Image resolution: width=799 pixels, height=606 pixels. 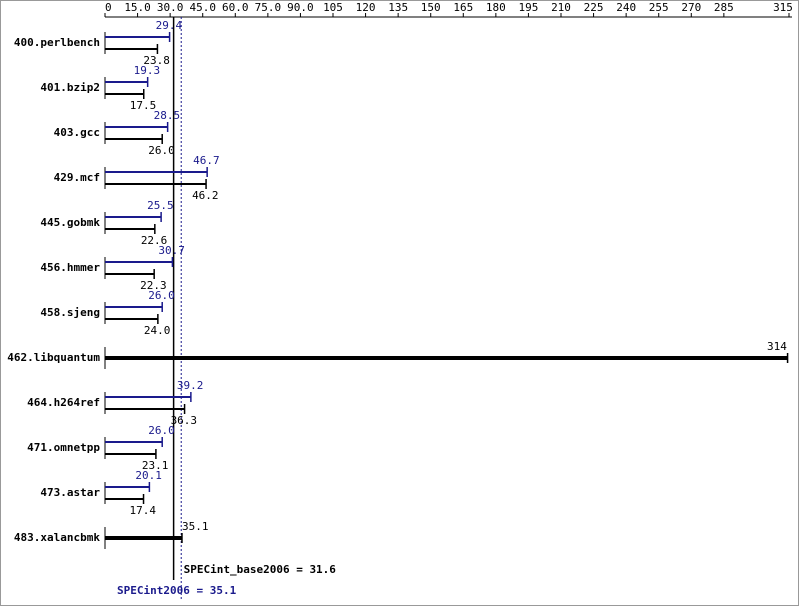 What do you see at coordinates (691, 7) in the screenshot?
I see `x-tick-label: 270` at bounding box center [691, 7].